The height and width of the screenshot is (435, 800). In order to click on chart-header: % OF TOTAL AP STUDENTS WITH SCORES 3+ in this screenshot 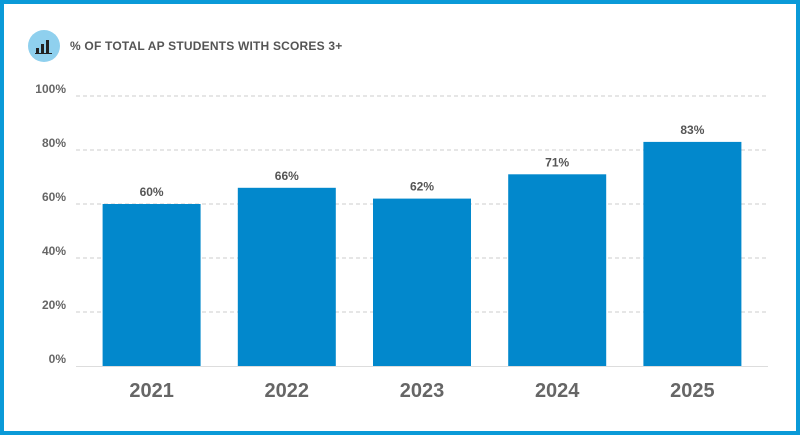, I will do `click(185, 46)`.